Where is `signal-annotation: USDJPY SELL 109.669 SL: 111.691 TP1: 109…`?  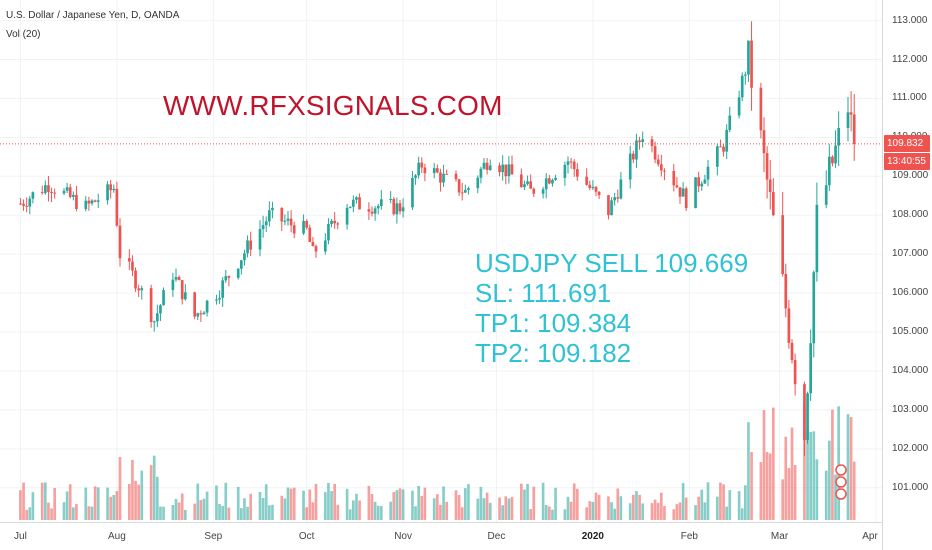
signal-annotation: USDJPY SELL 109.669 SL: 111.691 TP1: 109… is located at coordinates (611, 308).